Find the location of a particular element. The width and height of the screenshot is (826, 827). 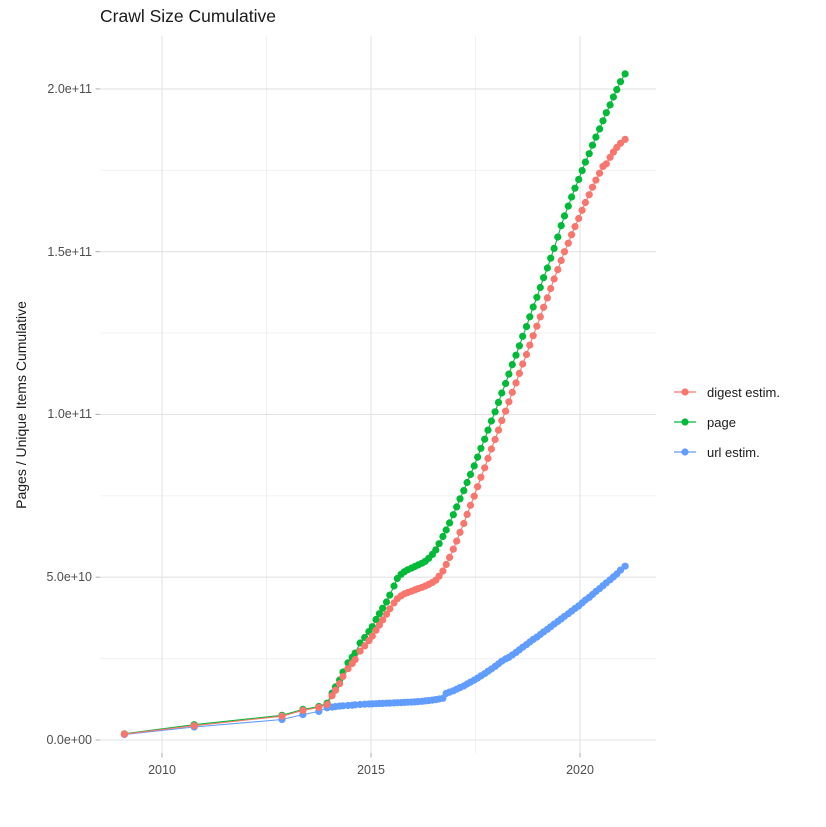

y-tick-label: 2.0e+11 is located at coordinates (69, 88).